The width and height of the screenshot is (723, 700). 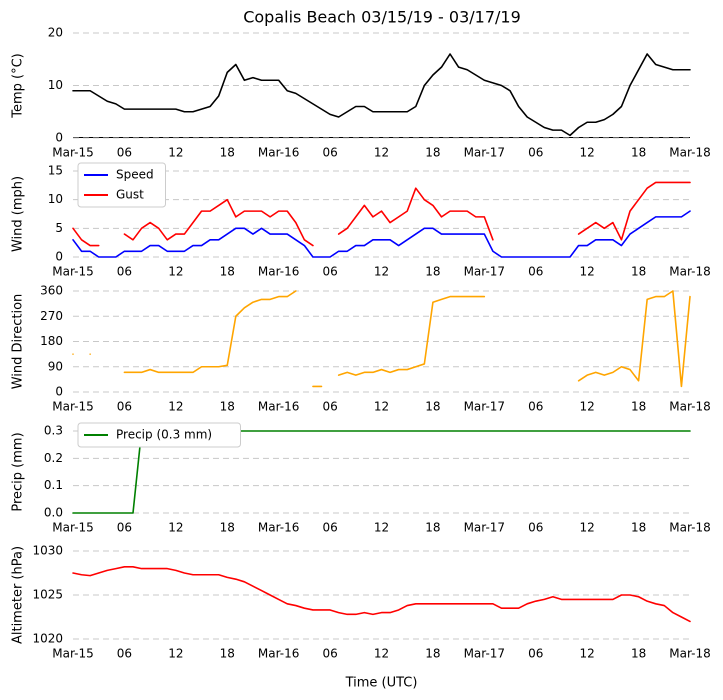 What do you see at coordinates (53, 513) in the screenshot?
I see `y-tick-label: 0.0` at bounding box center [53, 513].